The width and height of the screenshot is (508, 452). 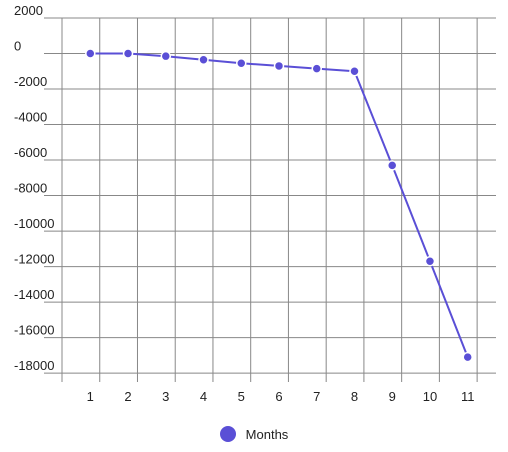 I want to click on legend-label: Months, so click(x=267, y=434).